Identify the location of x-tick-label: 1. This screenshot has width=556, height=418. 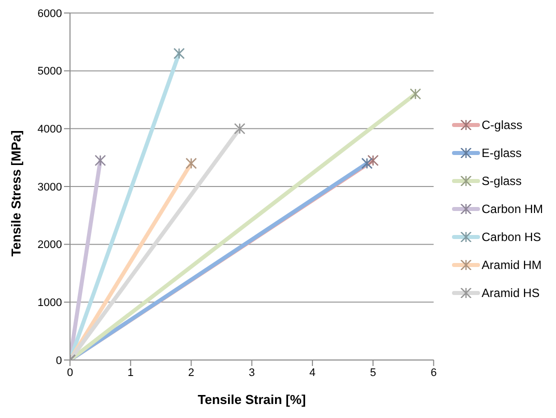
(131, 372).